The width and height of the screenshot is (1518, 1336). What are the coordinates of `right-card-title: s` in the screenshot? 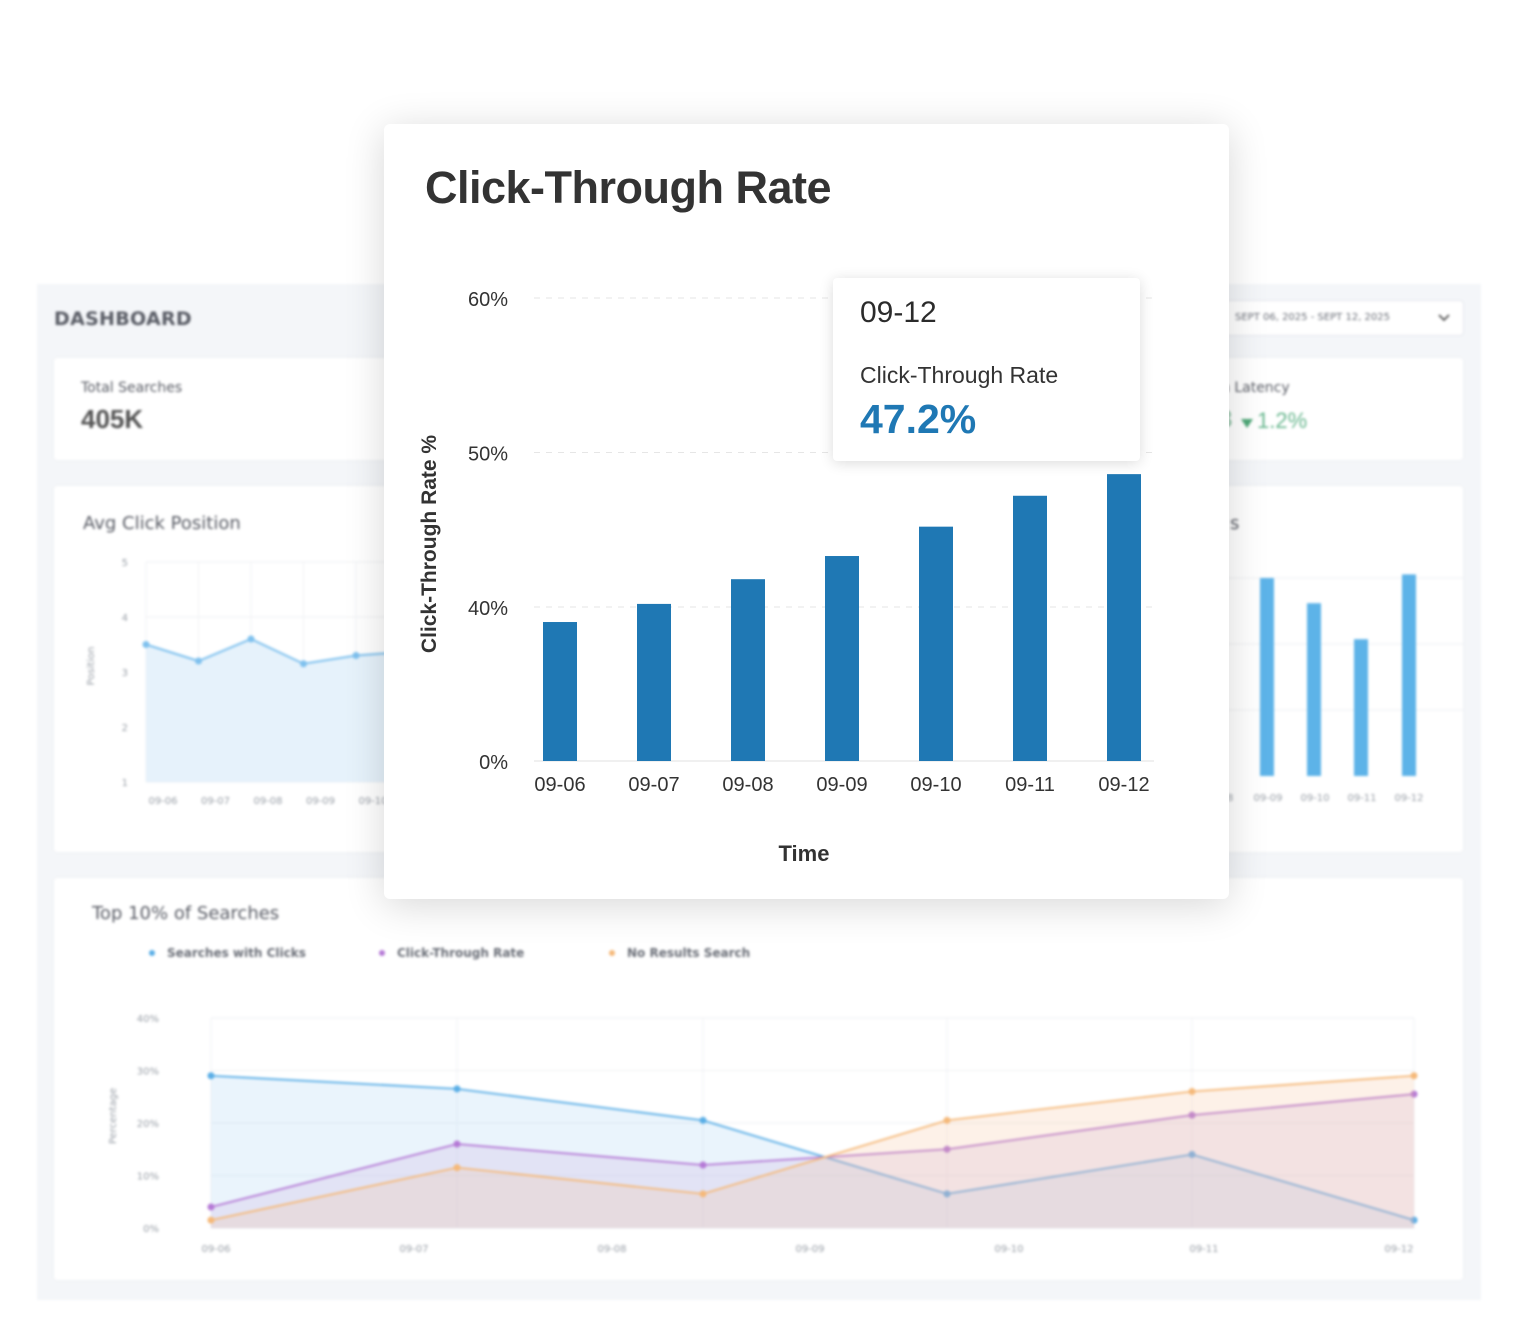 It's located at (1235, 523).